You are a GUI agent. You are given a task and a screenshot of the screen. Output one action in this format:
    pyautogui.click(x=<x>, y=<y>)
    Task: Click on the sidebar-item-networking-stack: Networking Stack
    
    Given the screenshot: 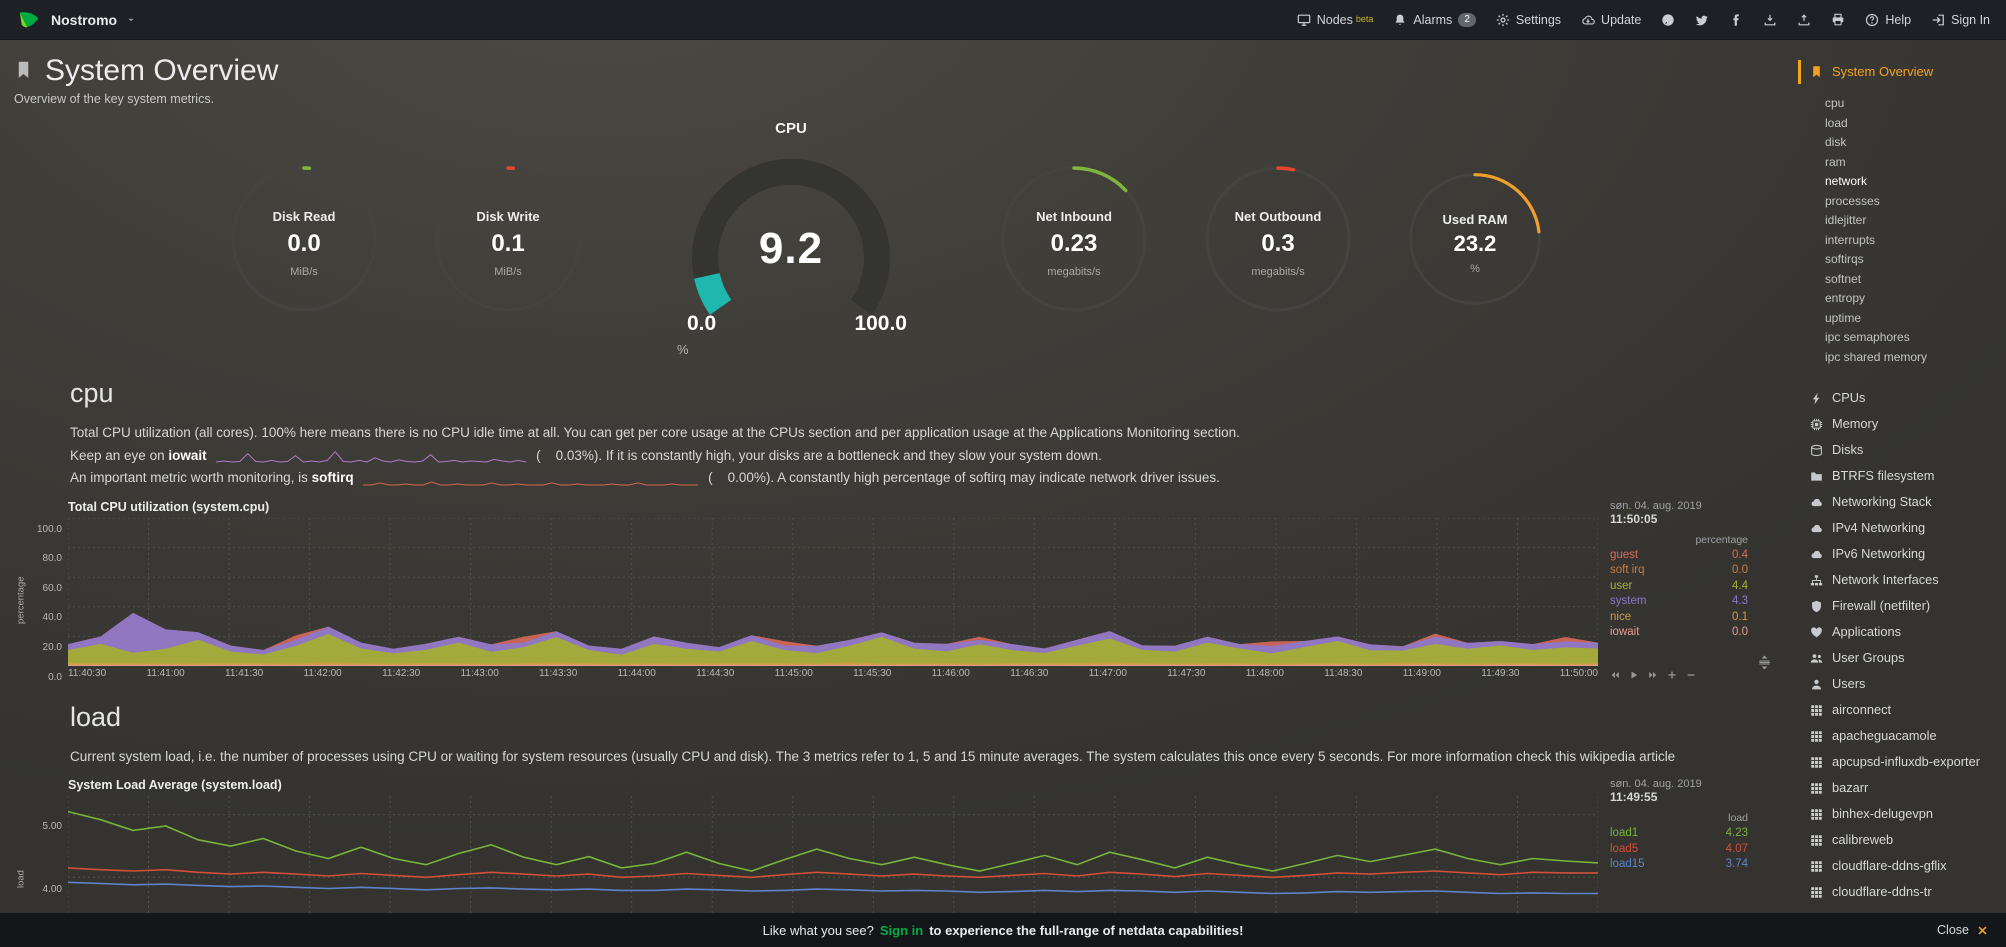 What is the action you would take?
    pyautogui.click(x=1900, y=502)
    